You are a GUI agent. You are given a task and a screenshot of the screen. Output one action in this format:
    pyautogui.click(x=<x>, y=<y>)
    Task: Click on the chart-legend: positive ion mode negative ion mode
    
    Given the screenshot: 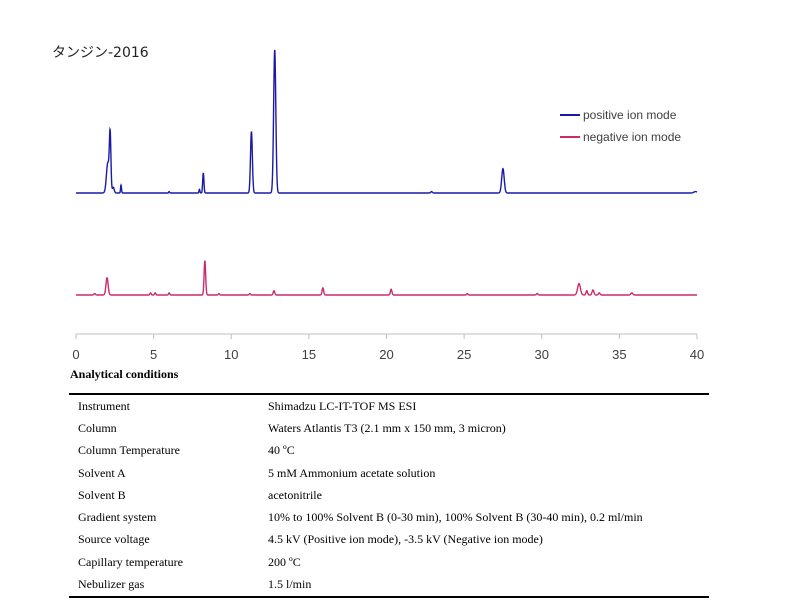 What is the action you would take?
    pyautogui.click(x=620, y=126)
    